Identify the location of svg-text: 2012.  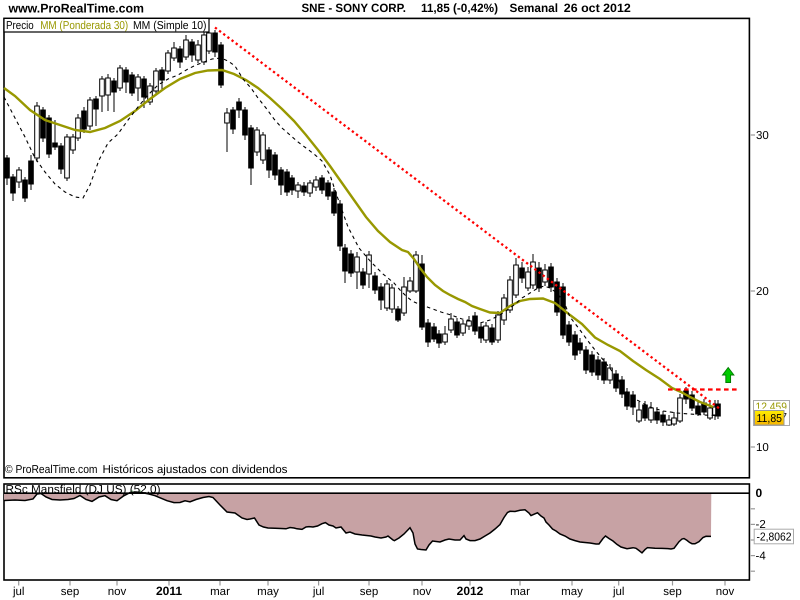
(470, 591).